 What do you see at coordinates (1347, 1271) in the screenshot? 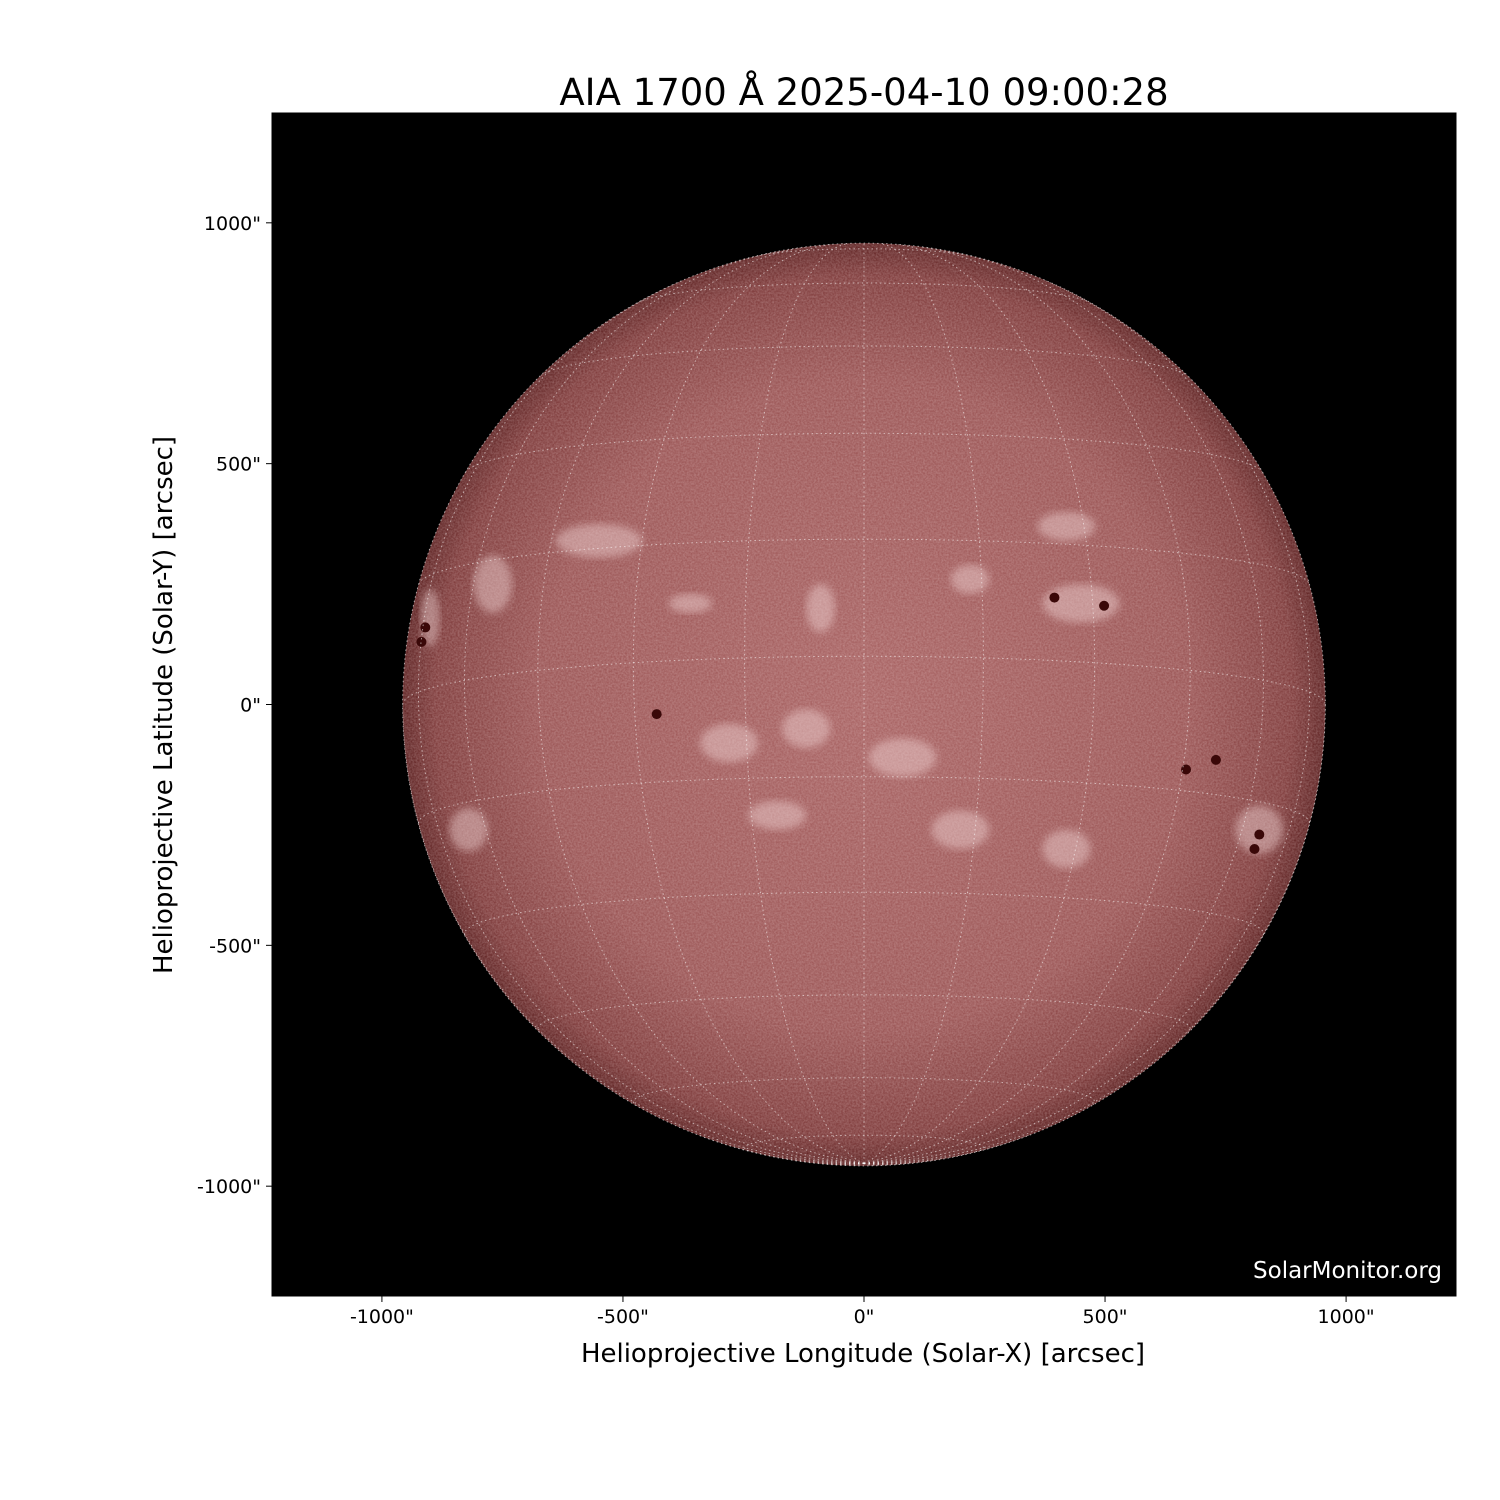
I see `watermark: SolarMonitor.org` at bounding box center [1347, 1271].